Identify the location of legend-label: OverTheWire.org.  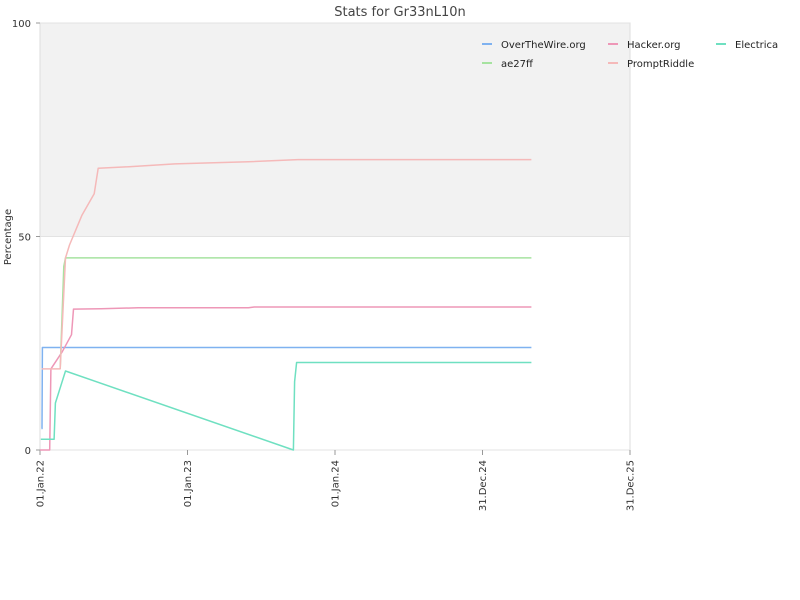
(543, 45).